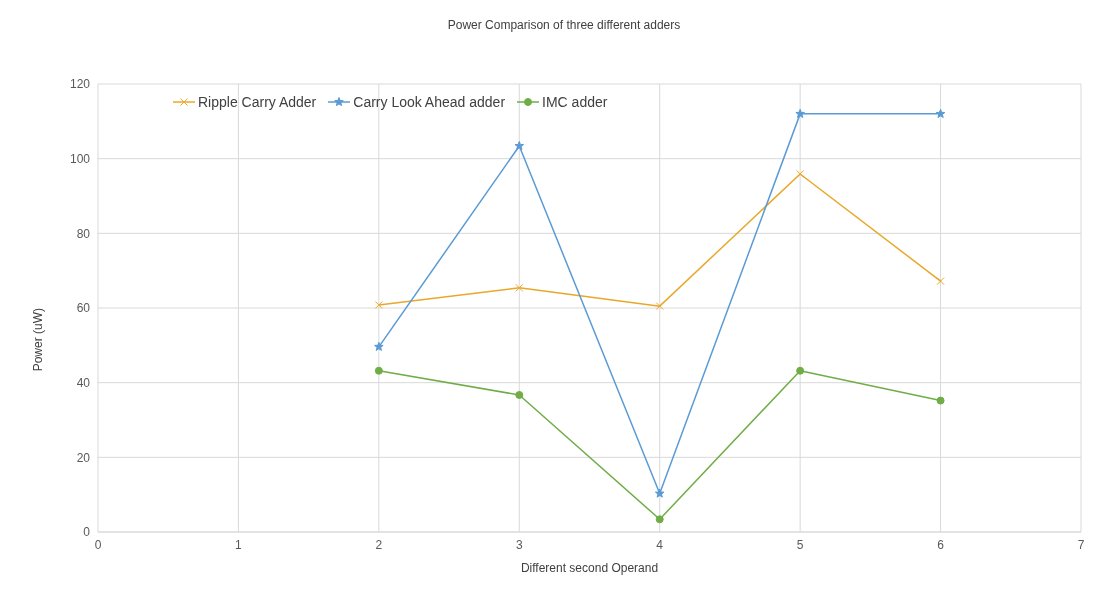 The image size is (1112, 610). Describe the element at coordinates (800, 544) in the screenshot. I see `x-tick-label: 5` at that location.